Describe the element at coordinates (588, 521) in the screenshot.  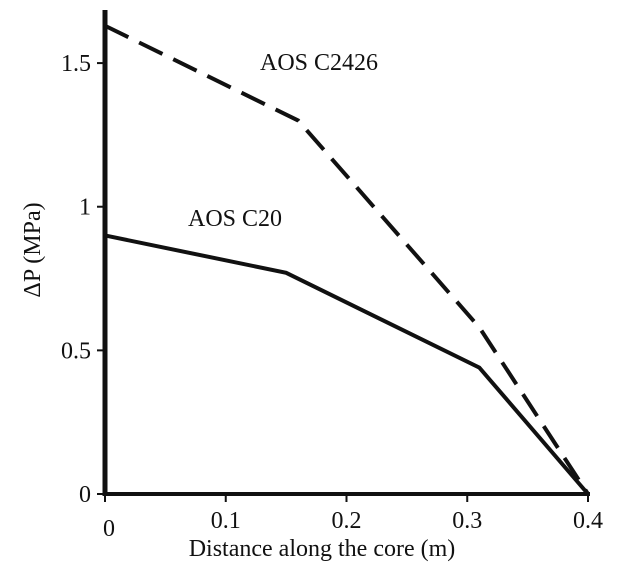
I see `x-tick-label: 0.4` at that location.